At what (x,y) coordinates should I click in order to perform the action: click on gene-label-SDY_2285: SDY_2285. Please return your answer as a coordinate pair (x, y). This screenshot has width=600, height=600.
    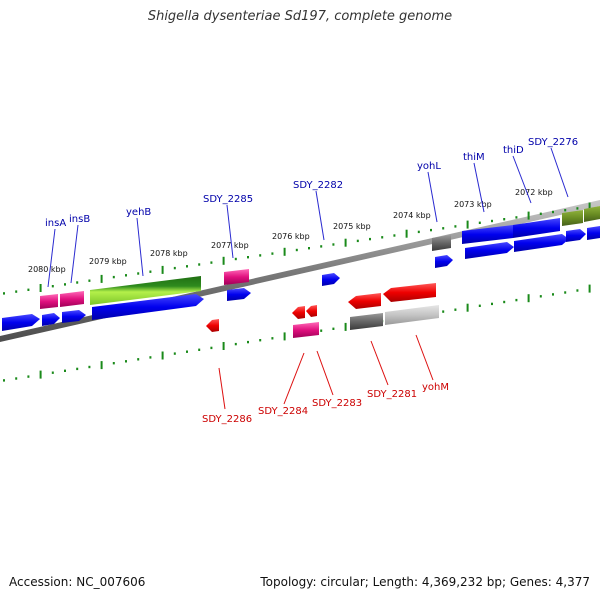
    Looking at the image, I should click on (228, 199).